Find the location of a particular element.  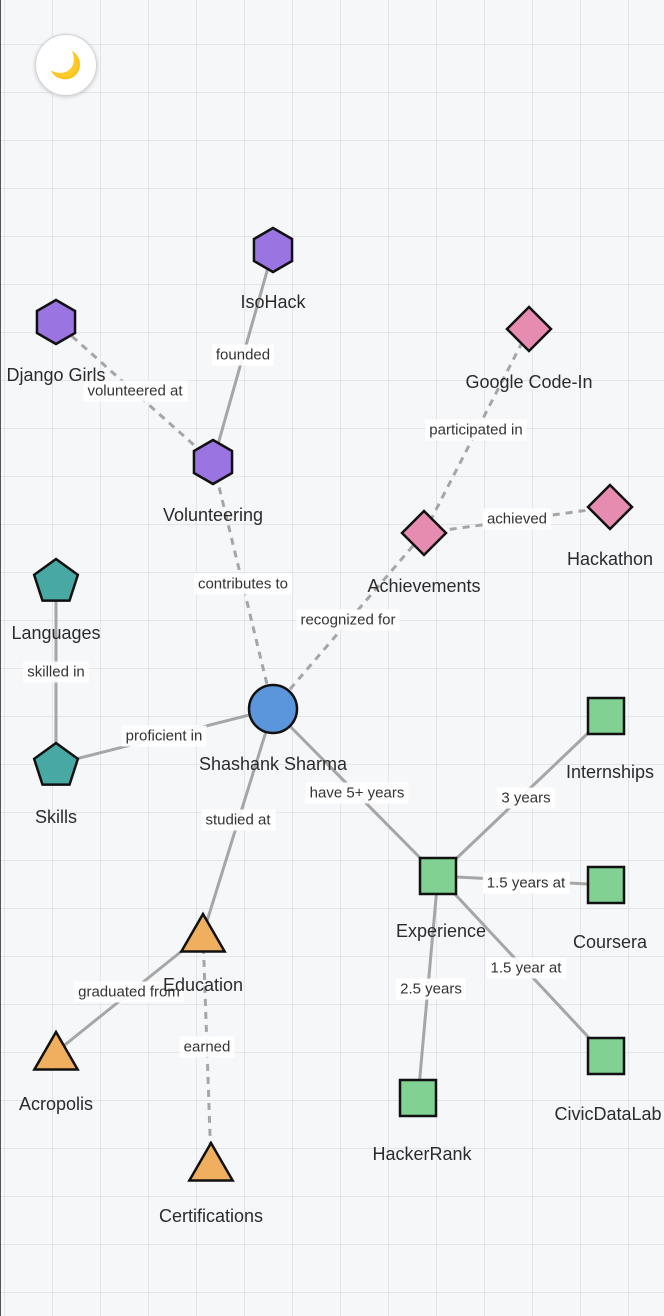

node-experience: Experience is located at coordinates (441, 898).